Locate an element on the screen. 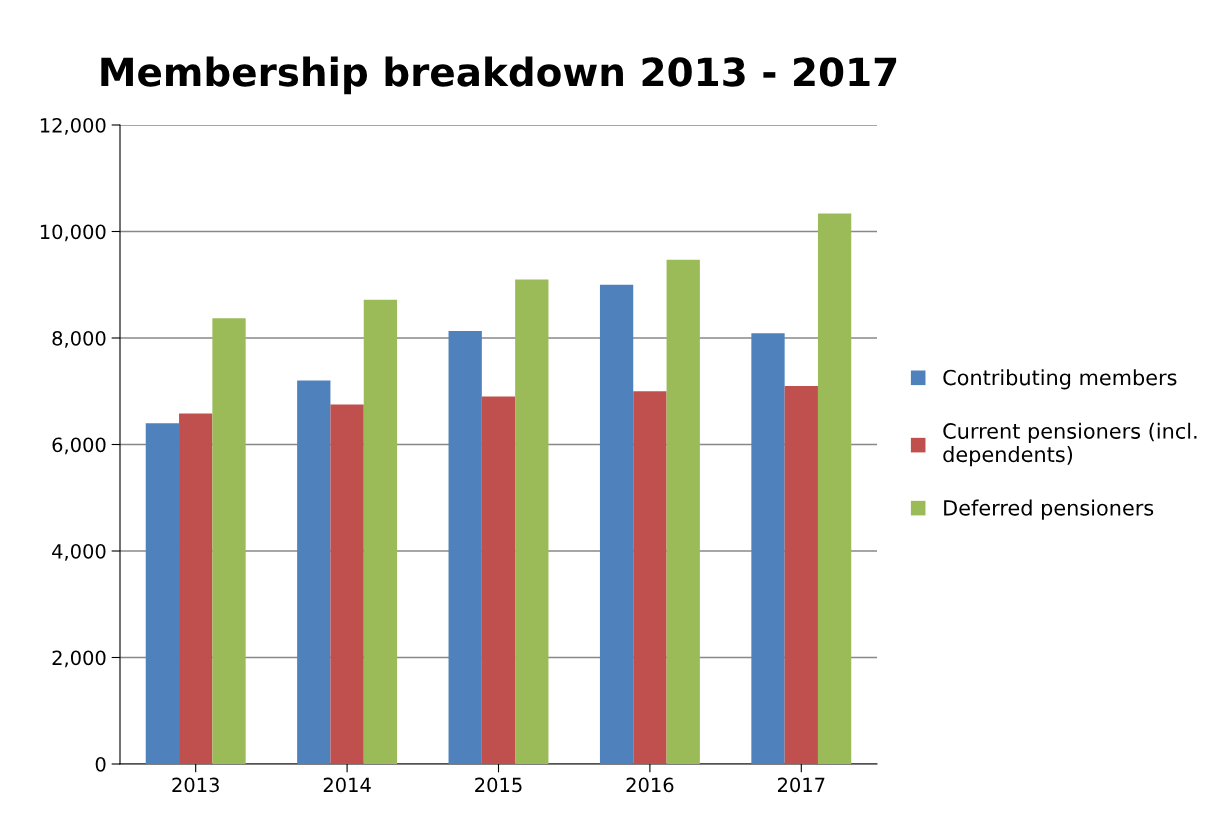 This screenshot has width=1219, height=822. y-tick-label: 2,000 is located at coordinates (79, 659).